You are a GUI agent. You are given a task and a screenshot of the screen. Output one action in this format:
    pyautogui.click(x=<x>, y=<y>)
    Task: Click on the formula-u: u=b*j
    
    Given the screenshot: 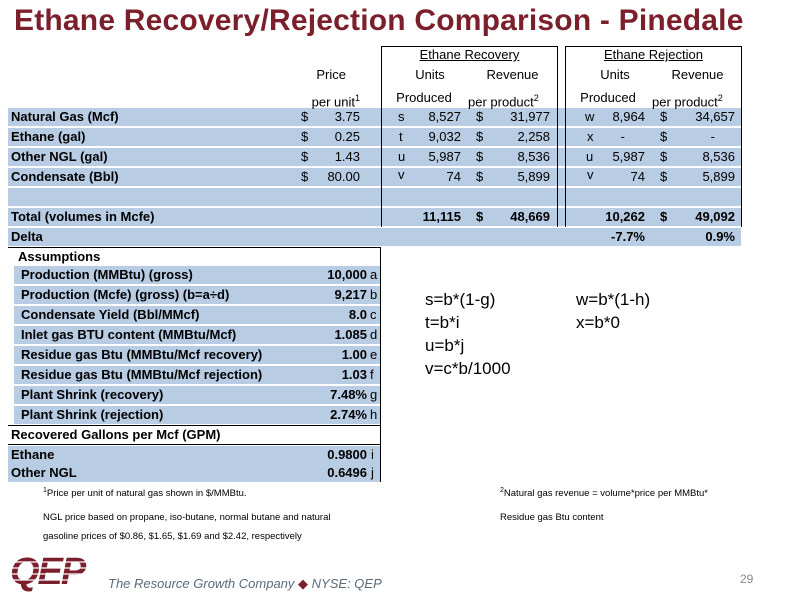 What is the action you would take?
    pyautogui.click(x=445, y=345)
    